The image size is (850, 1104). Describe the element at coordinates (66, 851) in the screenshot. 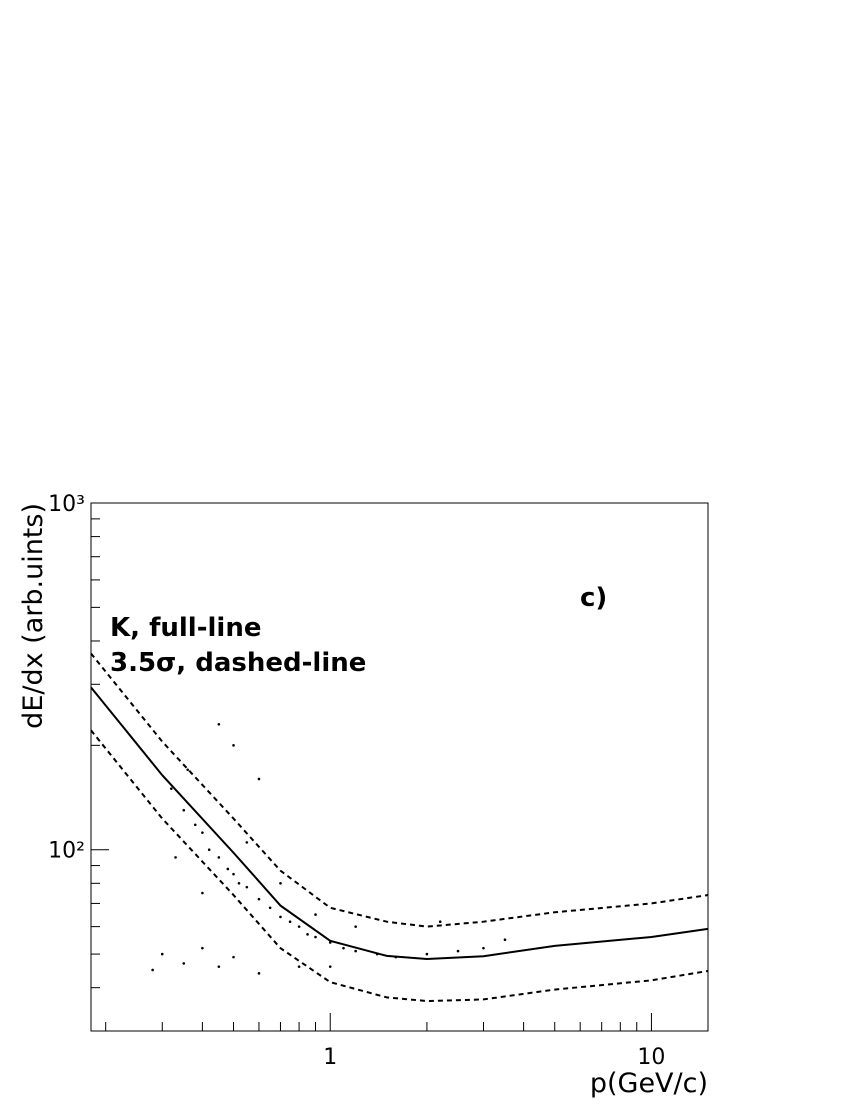

I see `y-tick-label: 10²` at that location.